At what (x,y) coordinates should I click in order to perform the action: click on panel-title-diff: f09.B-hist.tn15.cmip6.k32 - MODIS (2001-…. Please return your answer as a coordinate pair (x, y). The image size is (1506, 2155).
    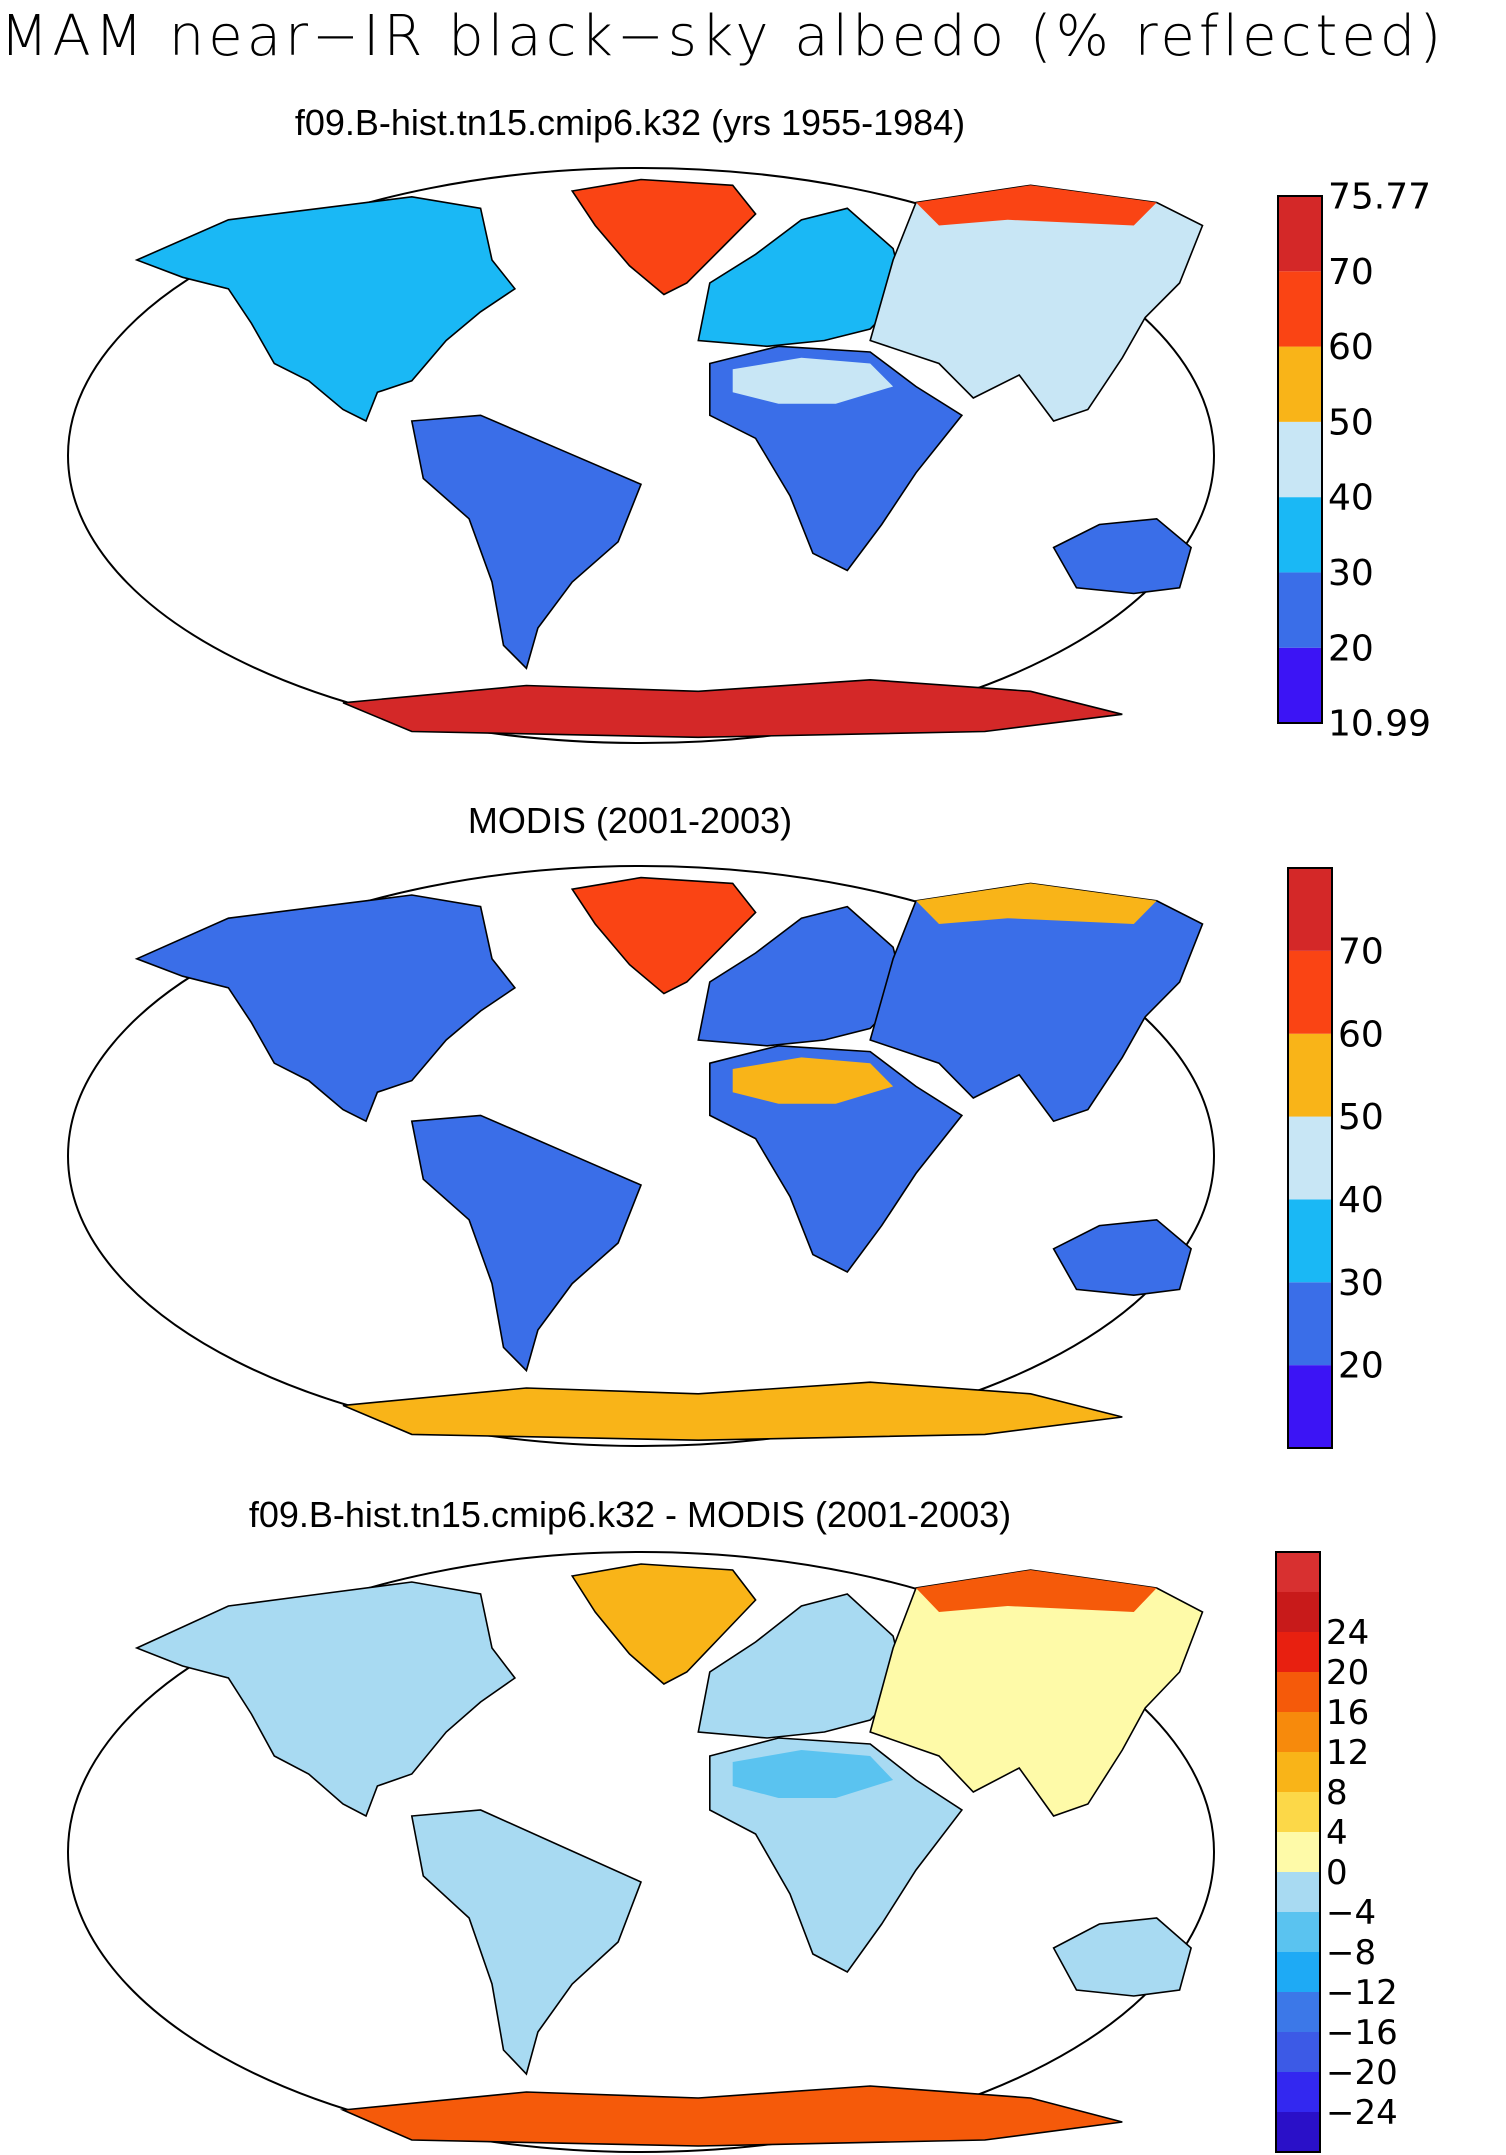
    Looking at the image, I should click on (630, 1514).